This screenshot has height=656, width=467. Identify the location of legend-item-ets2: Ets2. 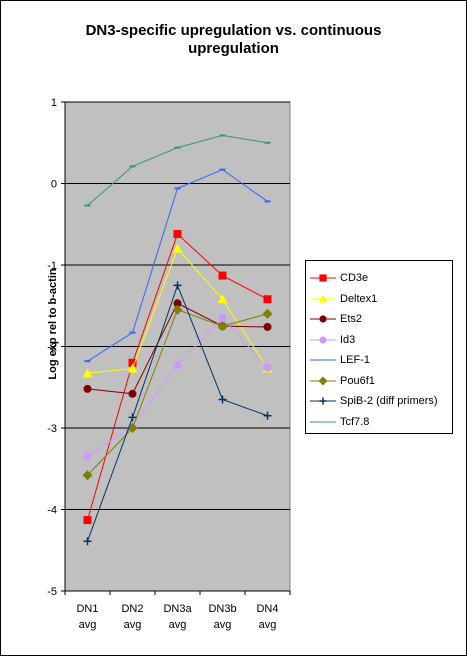
(379, 320).